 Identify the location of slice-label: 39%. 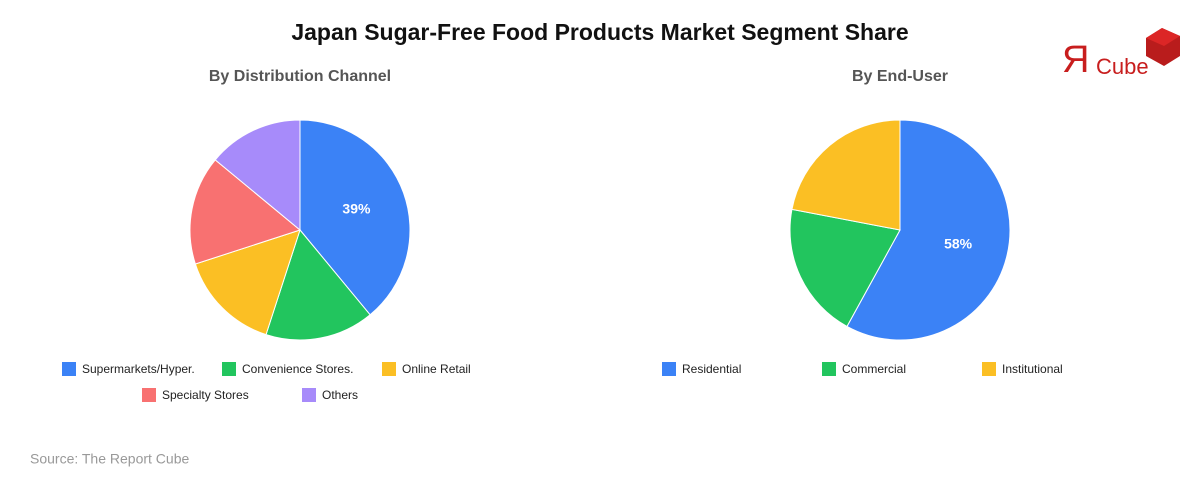
(356, 208).